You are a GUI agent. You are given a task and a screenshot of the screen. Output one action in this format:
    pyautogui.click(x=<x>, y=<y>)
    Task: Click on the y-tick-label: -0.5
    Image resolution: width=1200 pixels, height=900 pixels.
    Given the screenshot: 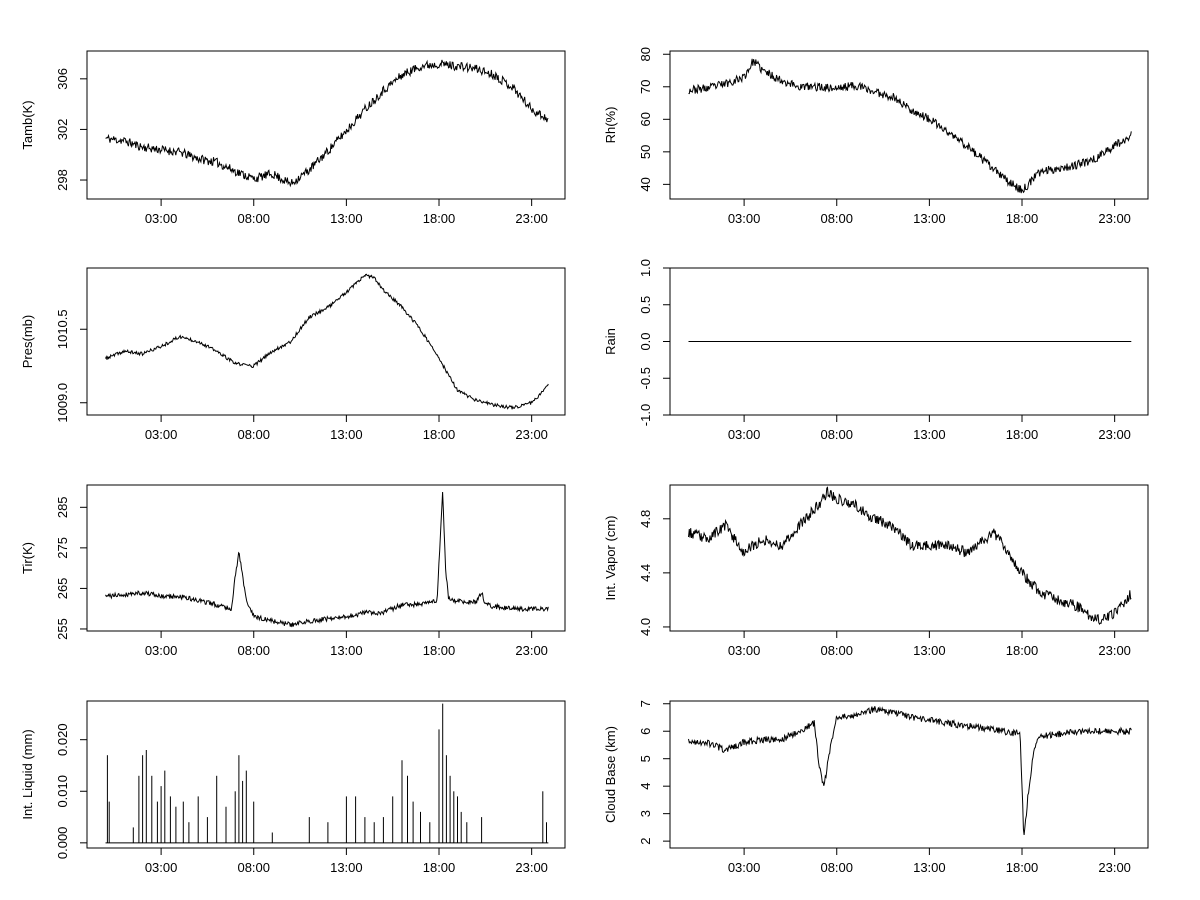 What is the action you would take?
    pyautogui.click(x=645, y=378)
    